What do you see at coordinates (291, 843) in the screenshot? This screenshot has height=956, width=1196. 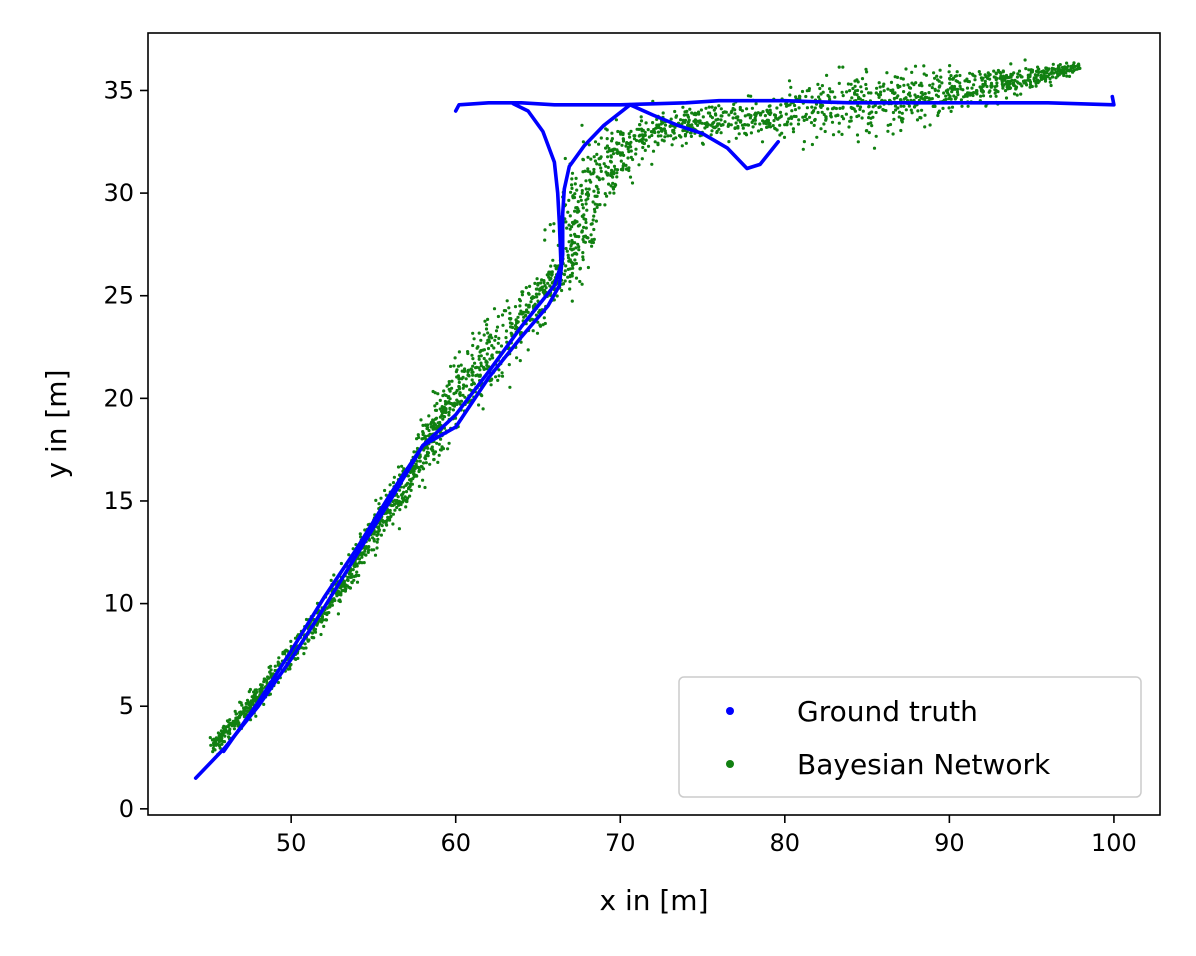 I see `x-tick-label: 50` at bounding box center [291, 843].